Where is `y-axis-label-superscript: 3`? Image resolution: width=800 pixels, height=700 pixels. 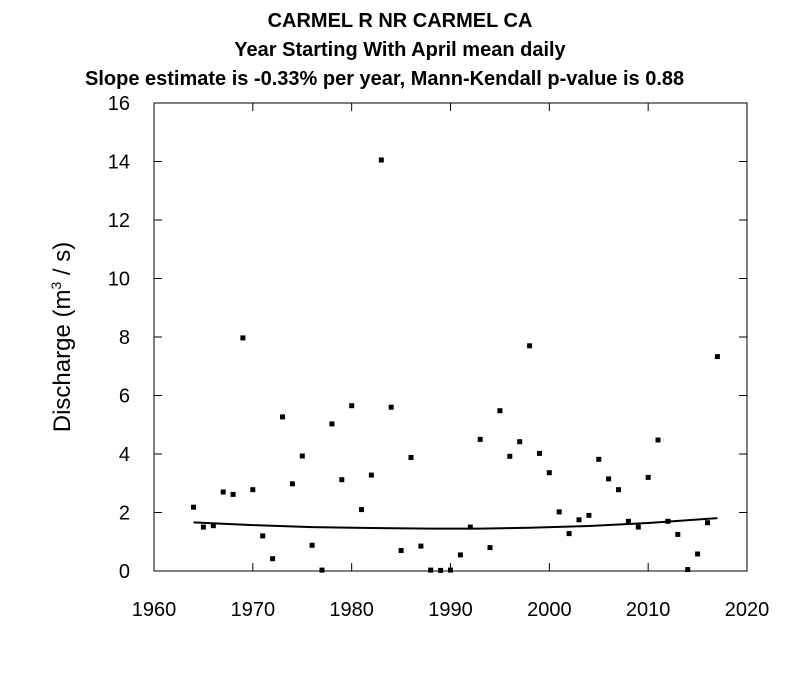 y-axis-label-superscript: 3 is located at coordinates (56, 286).